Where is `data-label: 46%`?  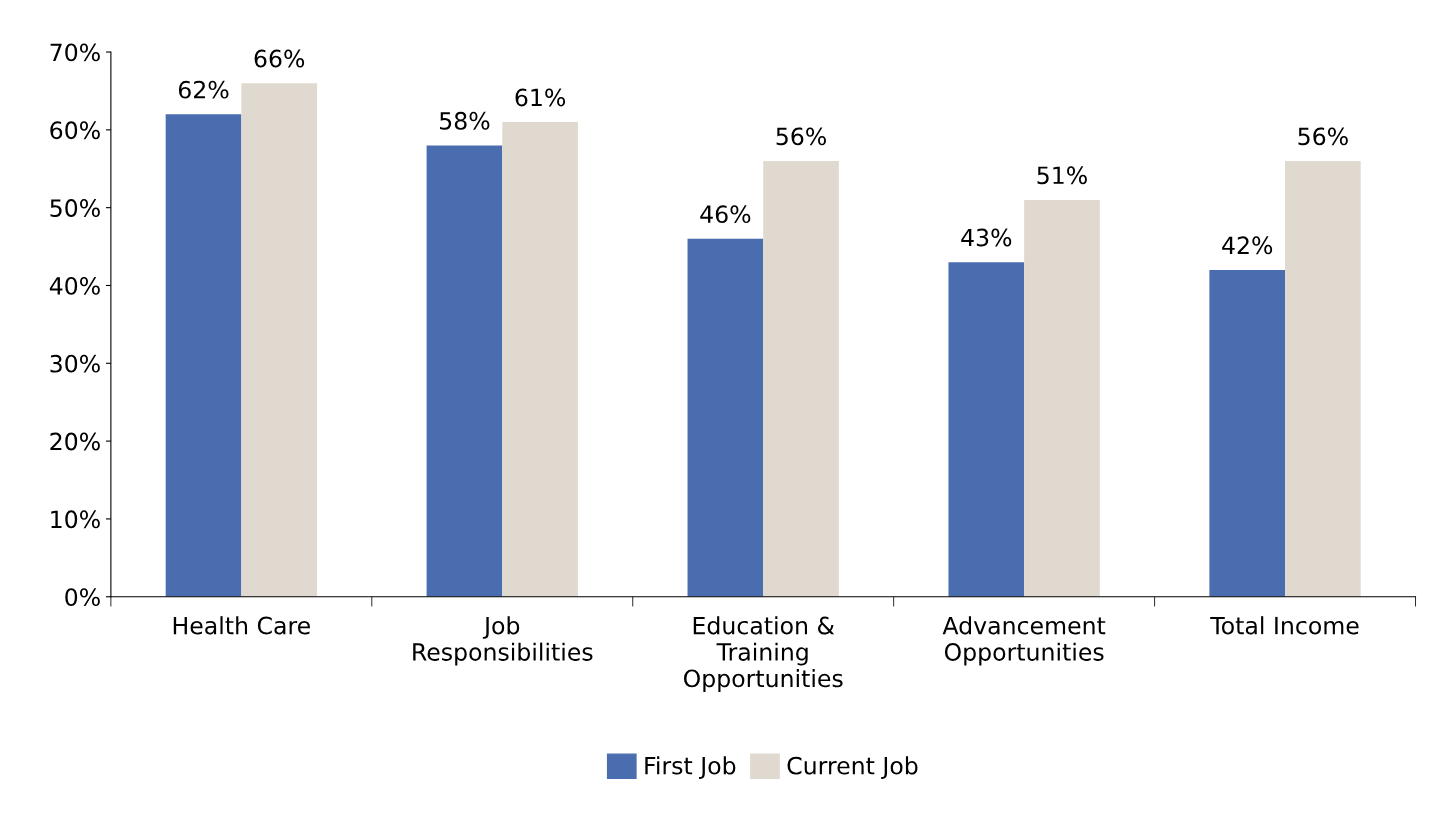
data-label: 46% is located at coordinates (725, 214).